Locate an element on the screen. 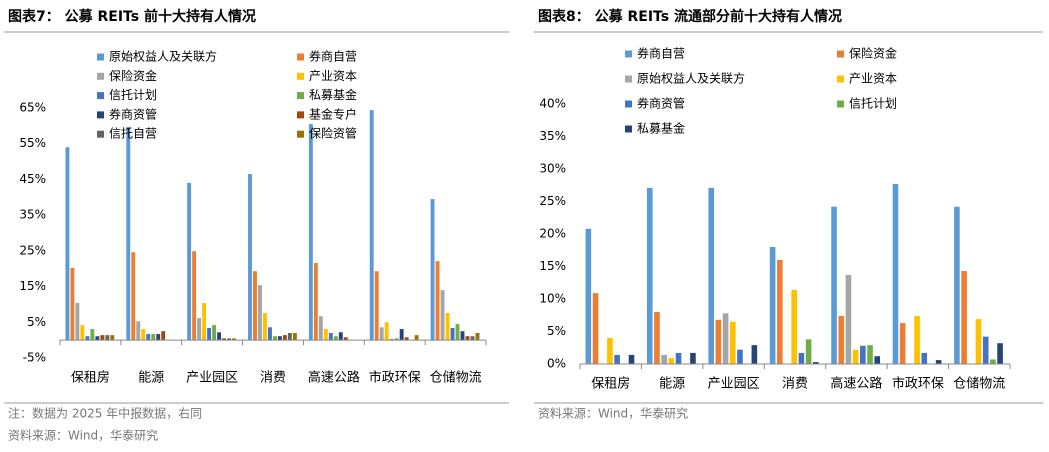 The image size is (1049, 452). legend-label: 保险资管 is located at coordinates (333, 133).